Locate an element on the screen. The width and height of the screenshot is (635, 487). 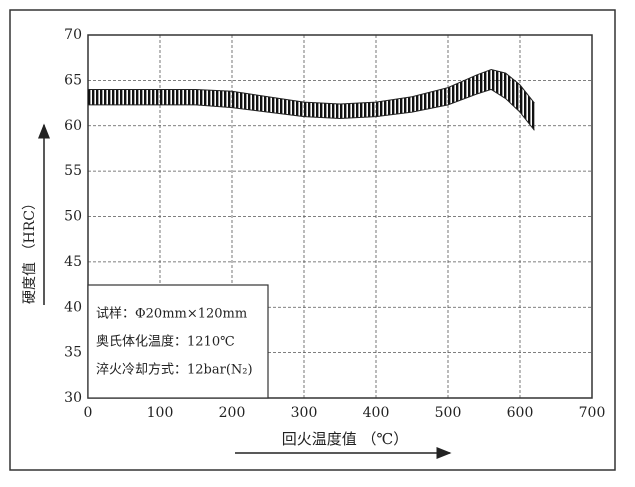
y-tick-label: 55 is located at coordinates (73, 171).